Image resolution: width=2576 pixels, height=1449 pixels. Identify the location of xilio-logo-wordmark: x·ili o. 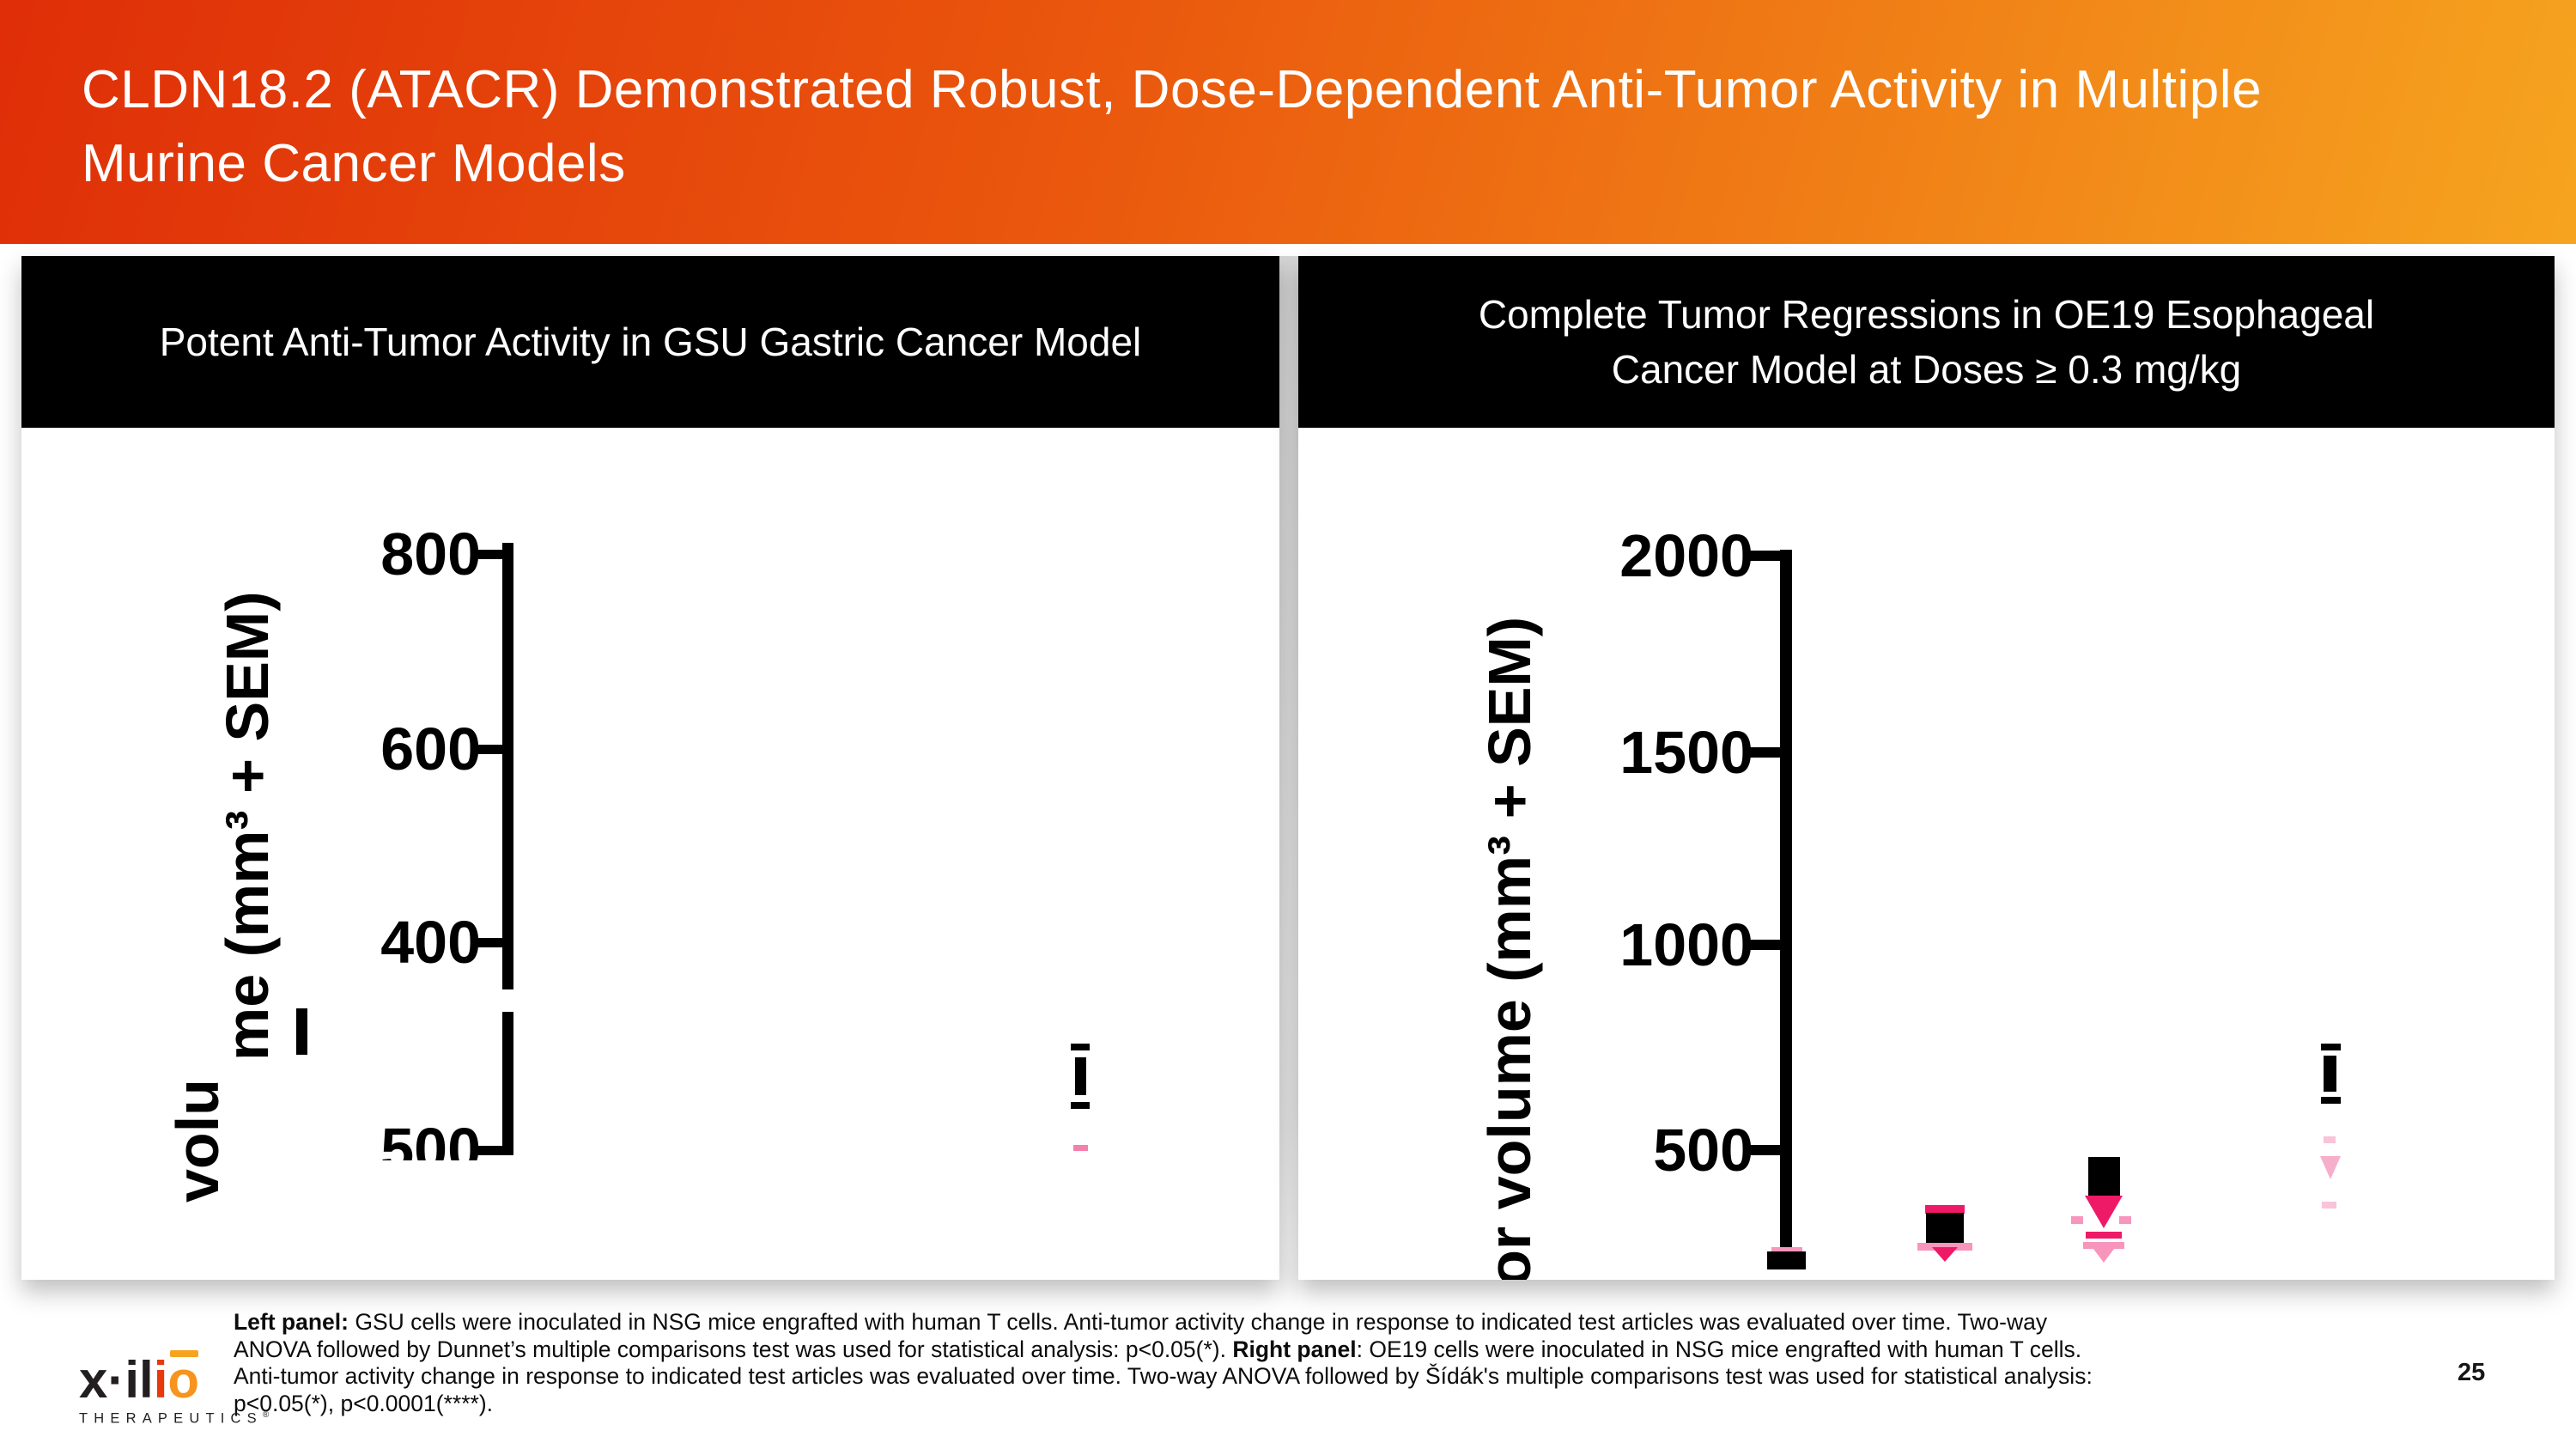
(191, 1379).